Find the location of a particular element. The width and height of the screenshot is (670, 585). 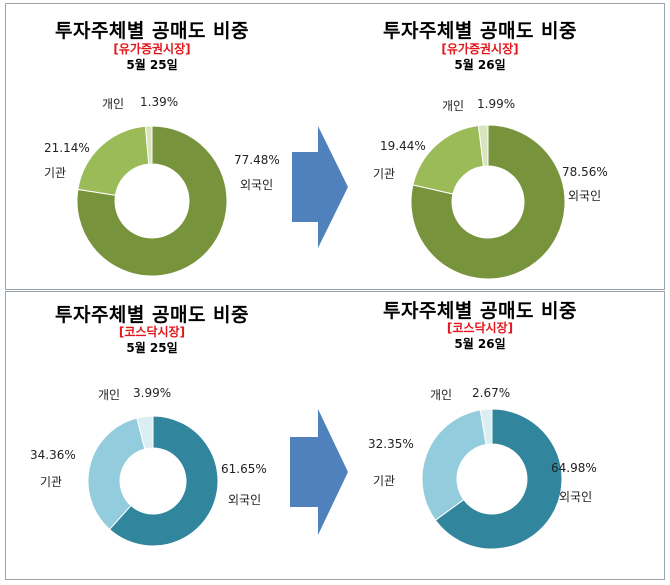

value-institution: 32.35% is located at coordinates (391, 444).